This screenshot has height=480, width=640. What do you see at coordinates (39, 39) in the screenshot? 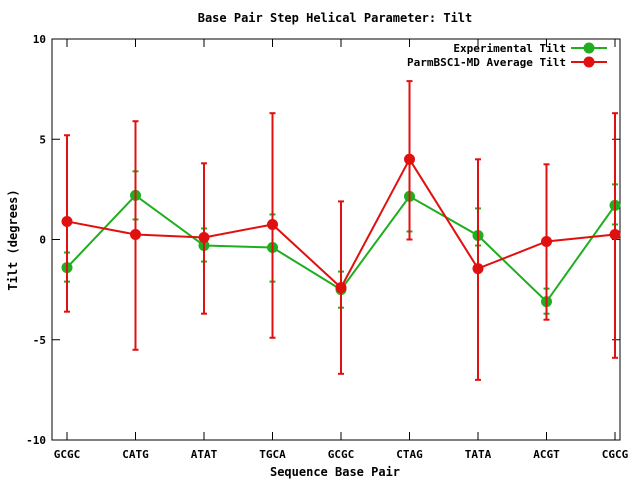
I see `y-tick-label: 10` at bounding box center [39, 39].